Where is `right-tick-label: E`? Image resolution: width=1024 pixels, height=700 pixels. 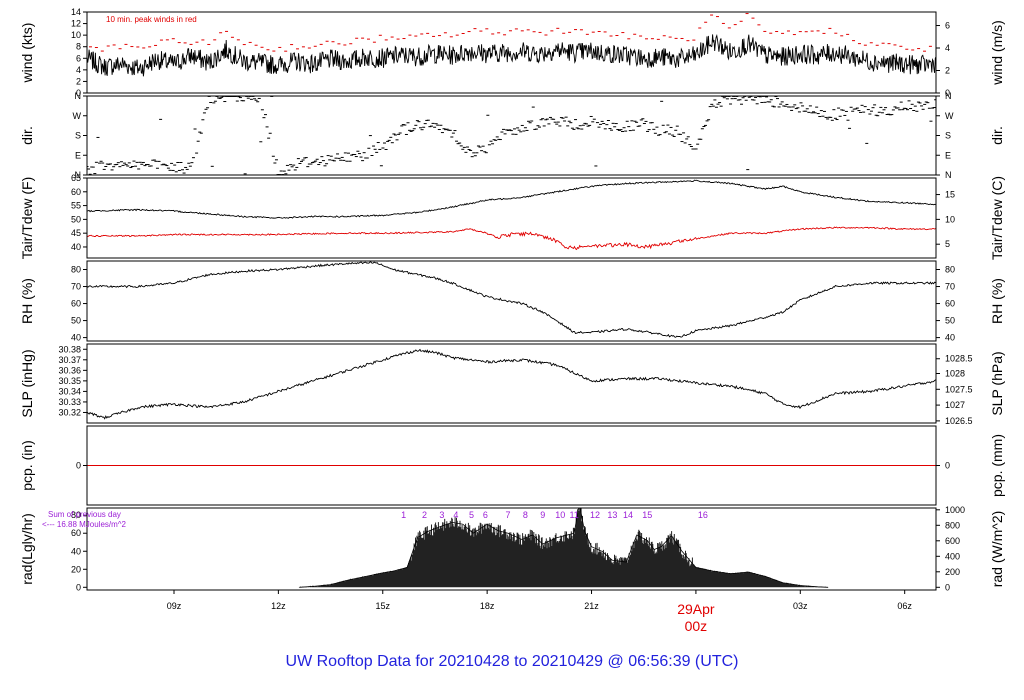
right-tick-label: E is located at coordinates (948, 155).